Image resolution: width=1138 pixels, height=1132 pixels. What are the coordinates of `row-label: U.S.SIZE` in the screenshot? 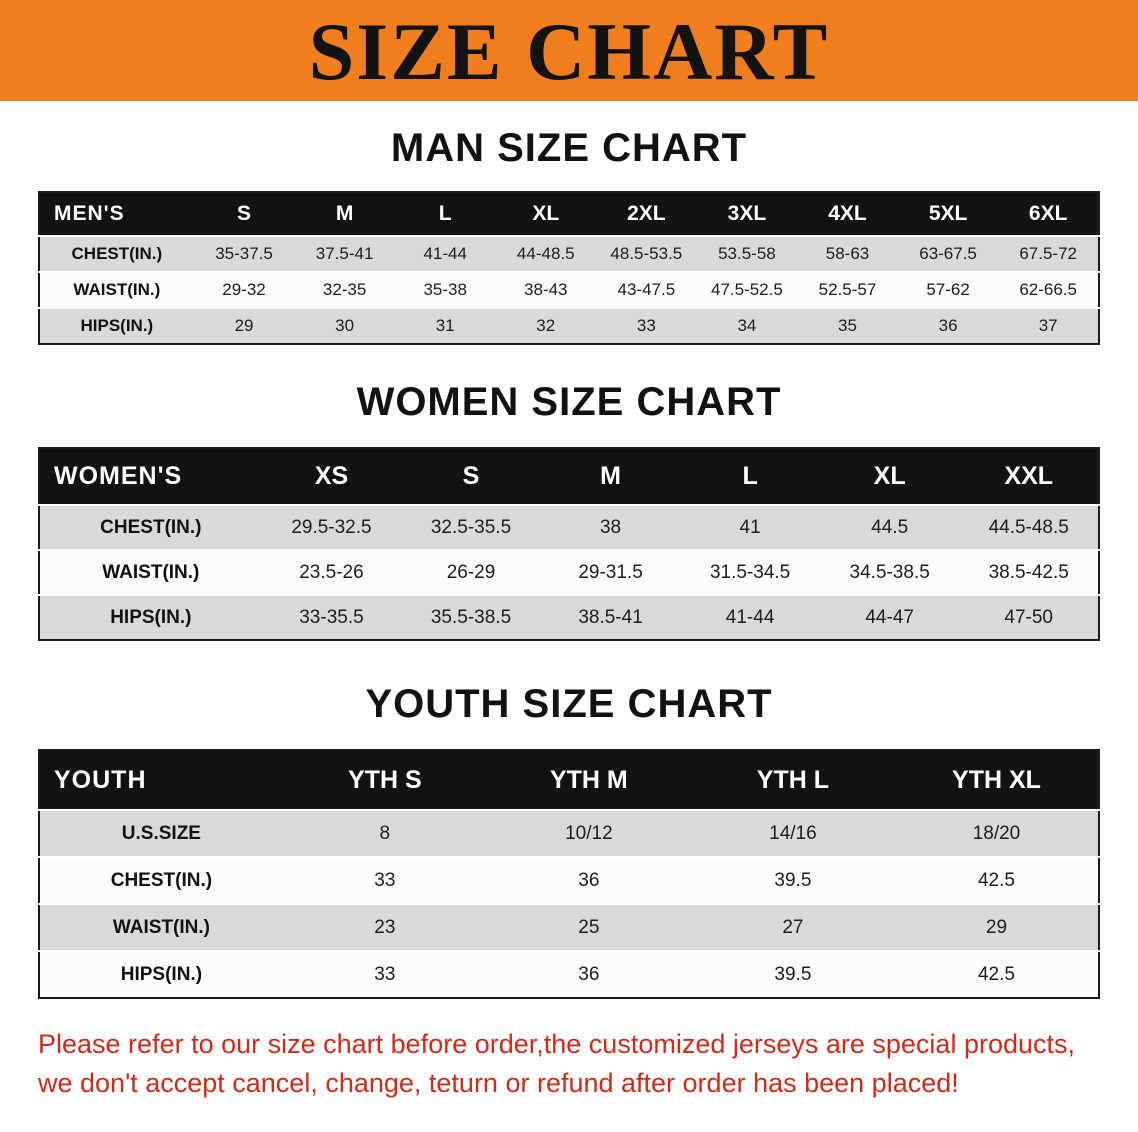 It's located at (161, 833).